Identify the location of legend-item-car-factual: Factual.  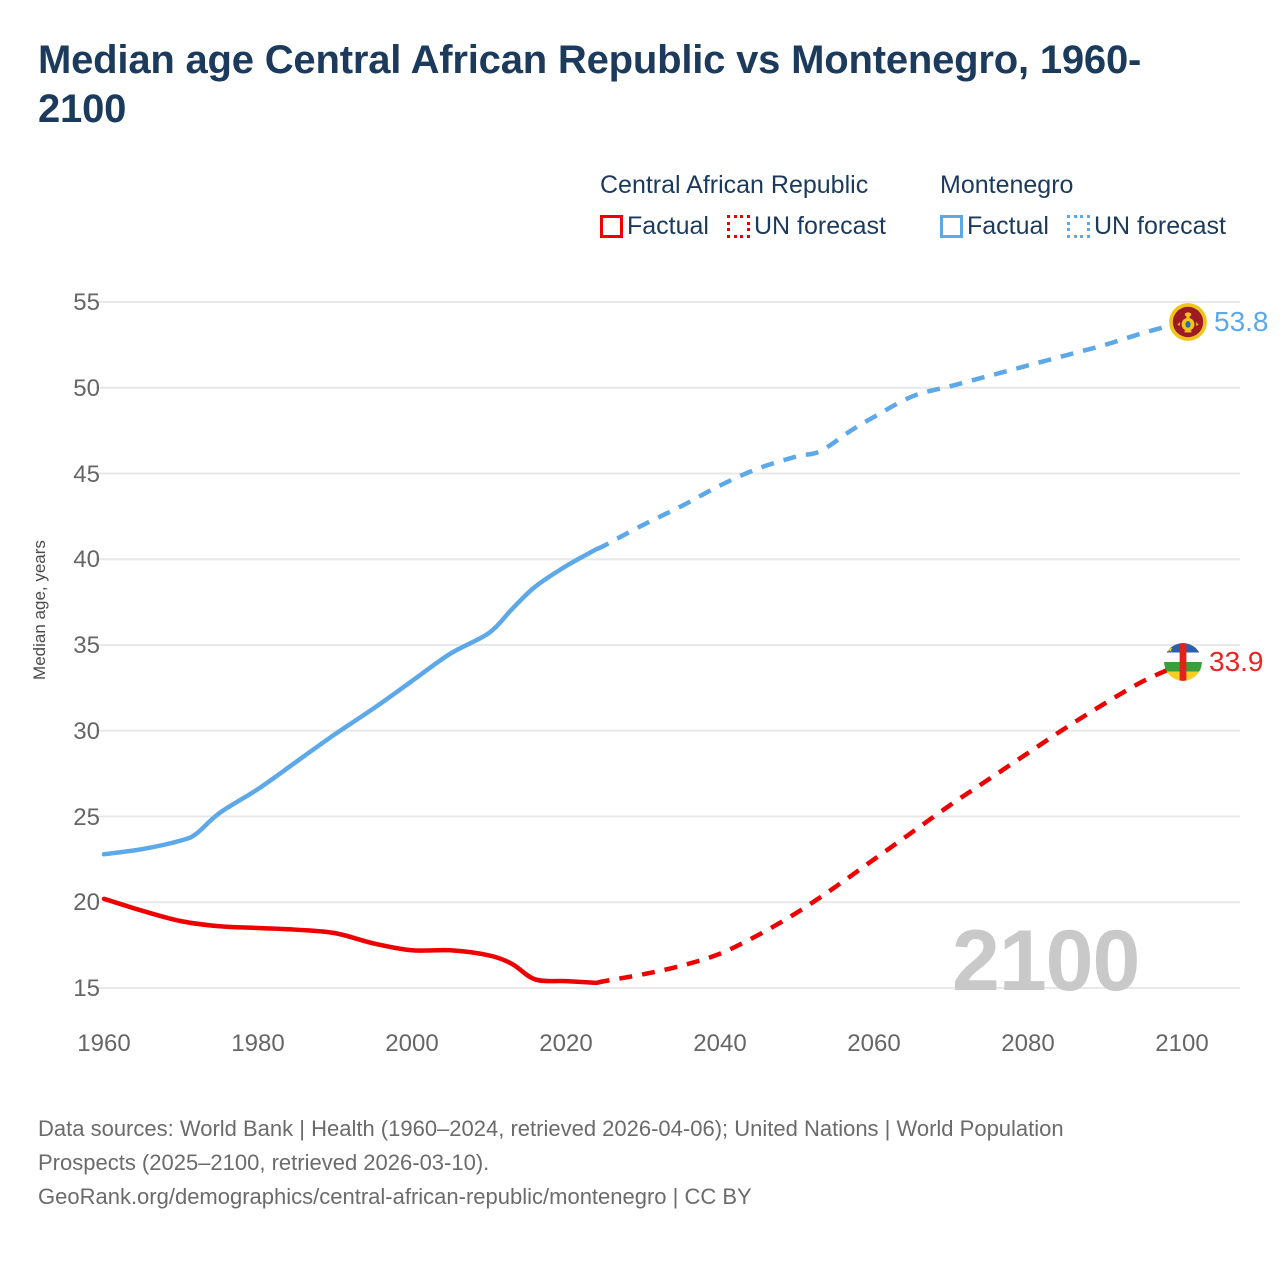
(654, 226).